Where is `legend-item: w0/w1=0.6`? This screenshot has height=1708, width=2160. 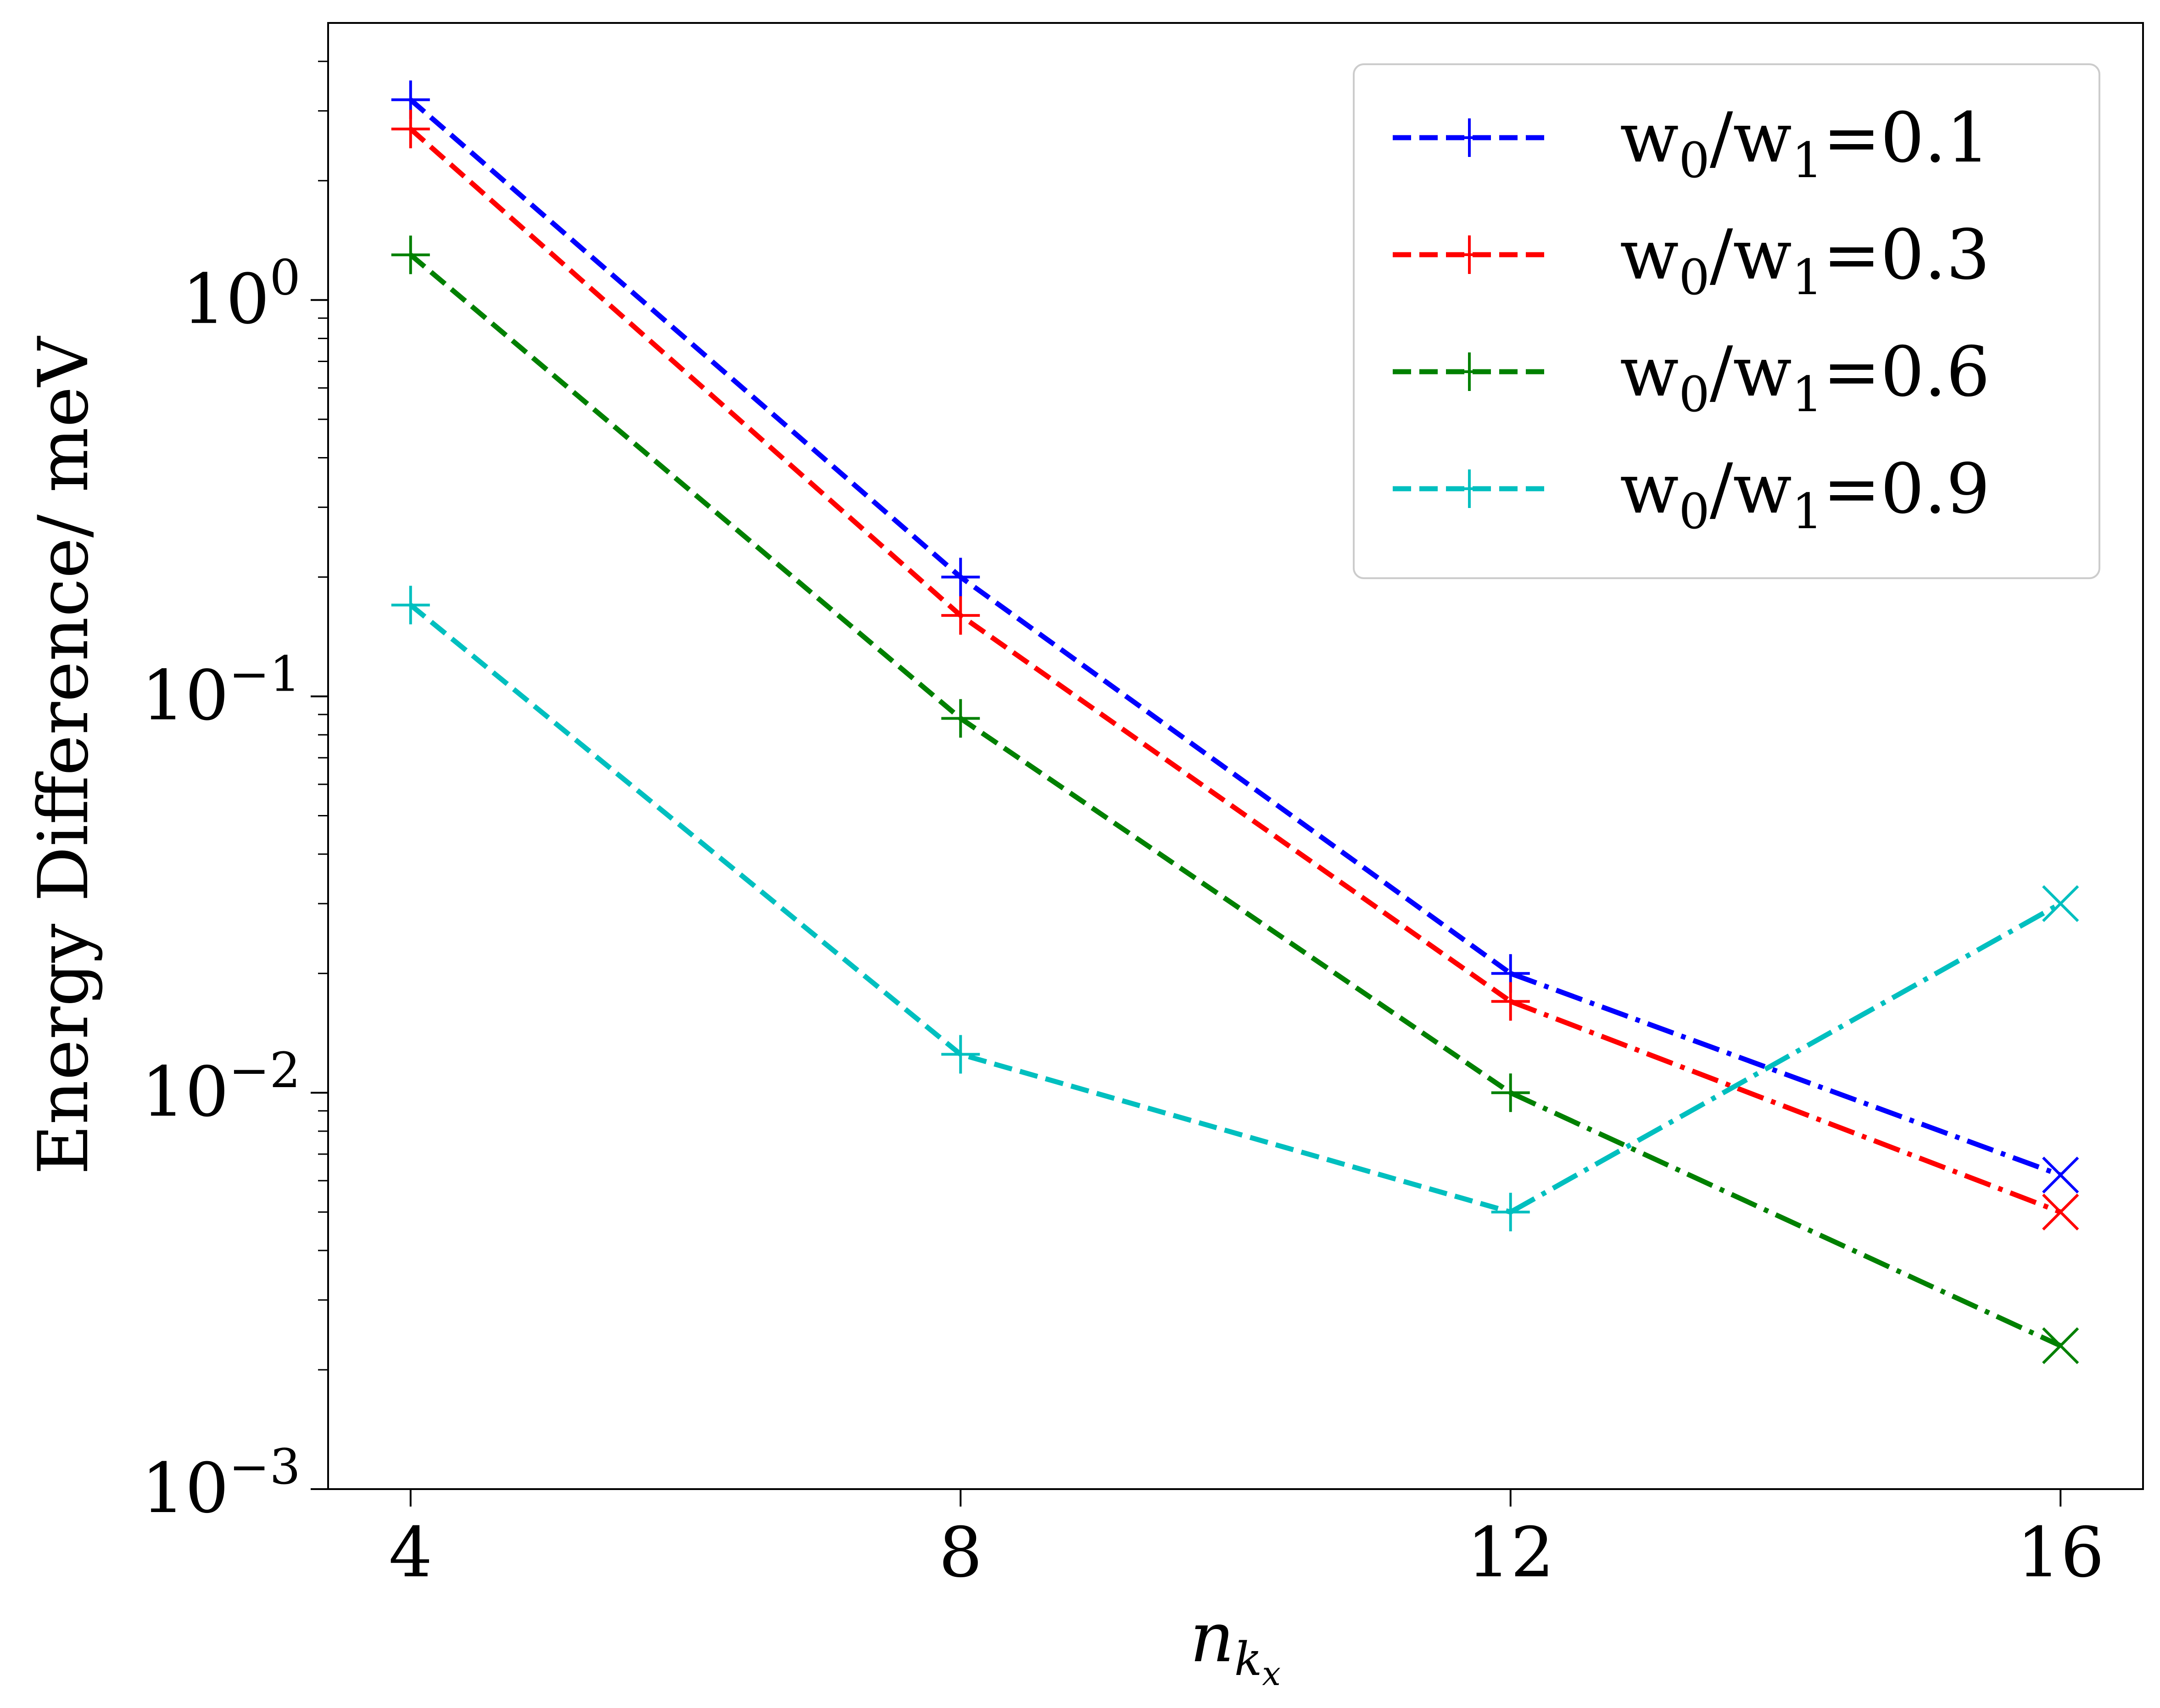
legend-item: w0/w1=0.6 is located at coordinates (1691, 377).